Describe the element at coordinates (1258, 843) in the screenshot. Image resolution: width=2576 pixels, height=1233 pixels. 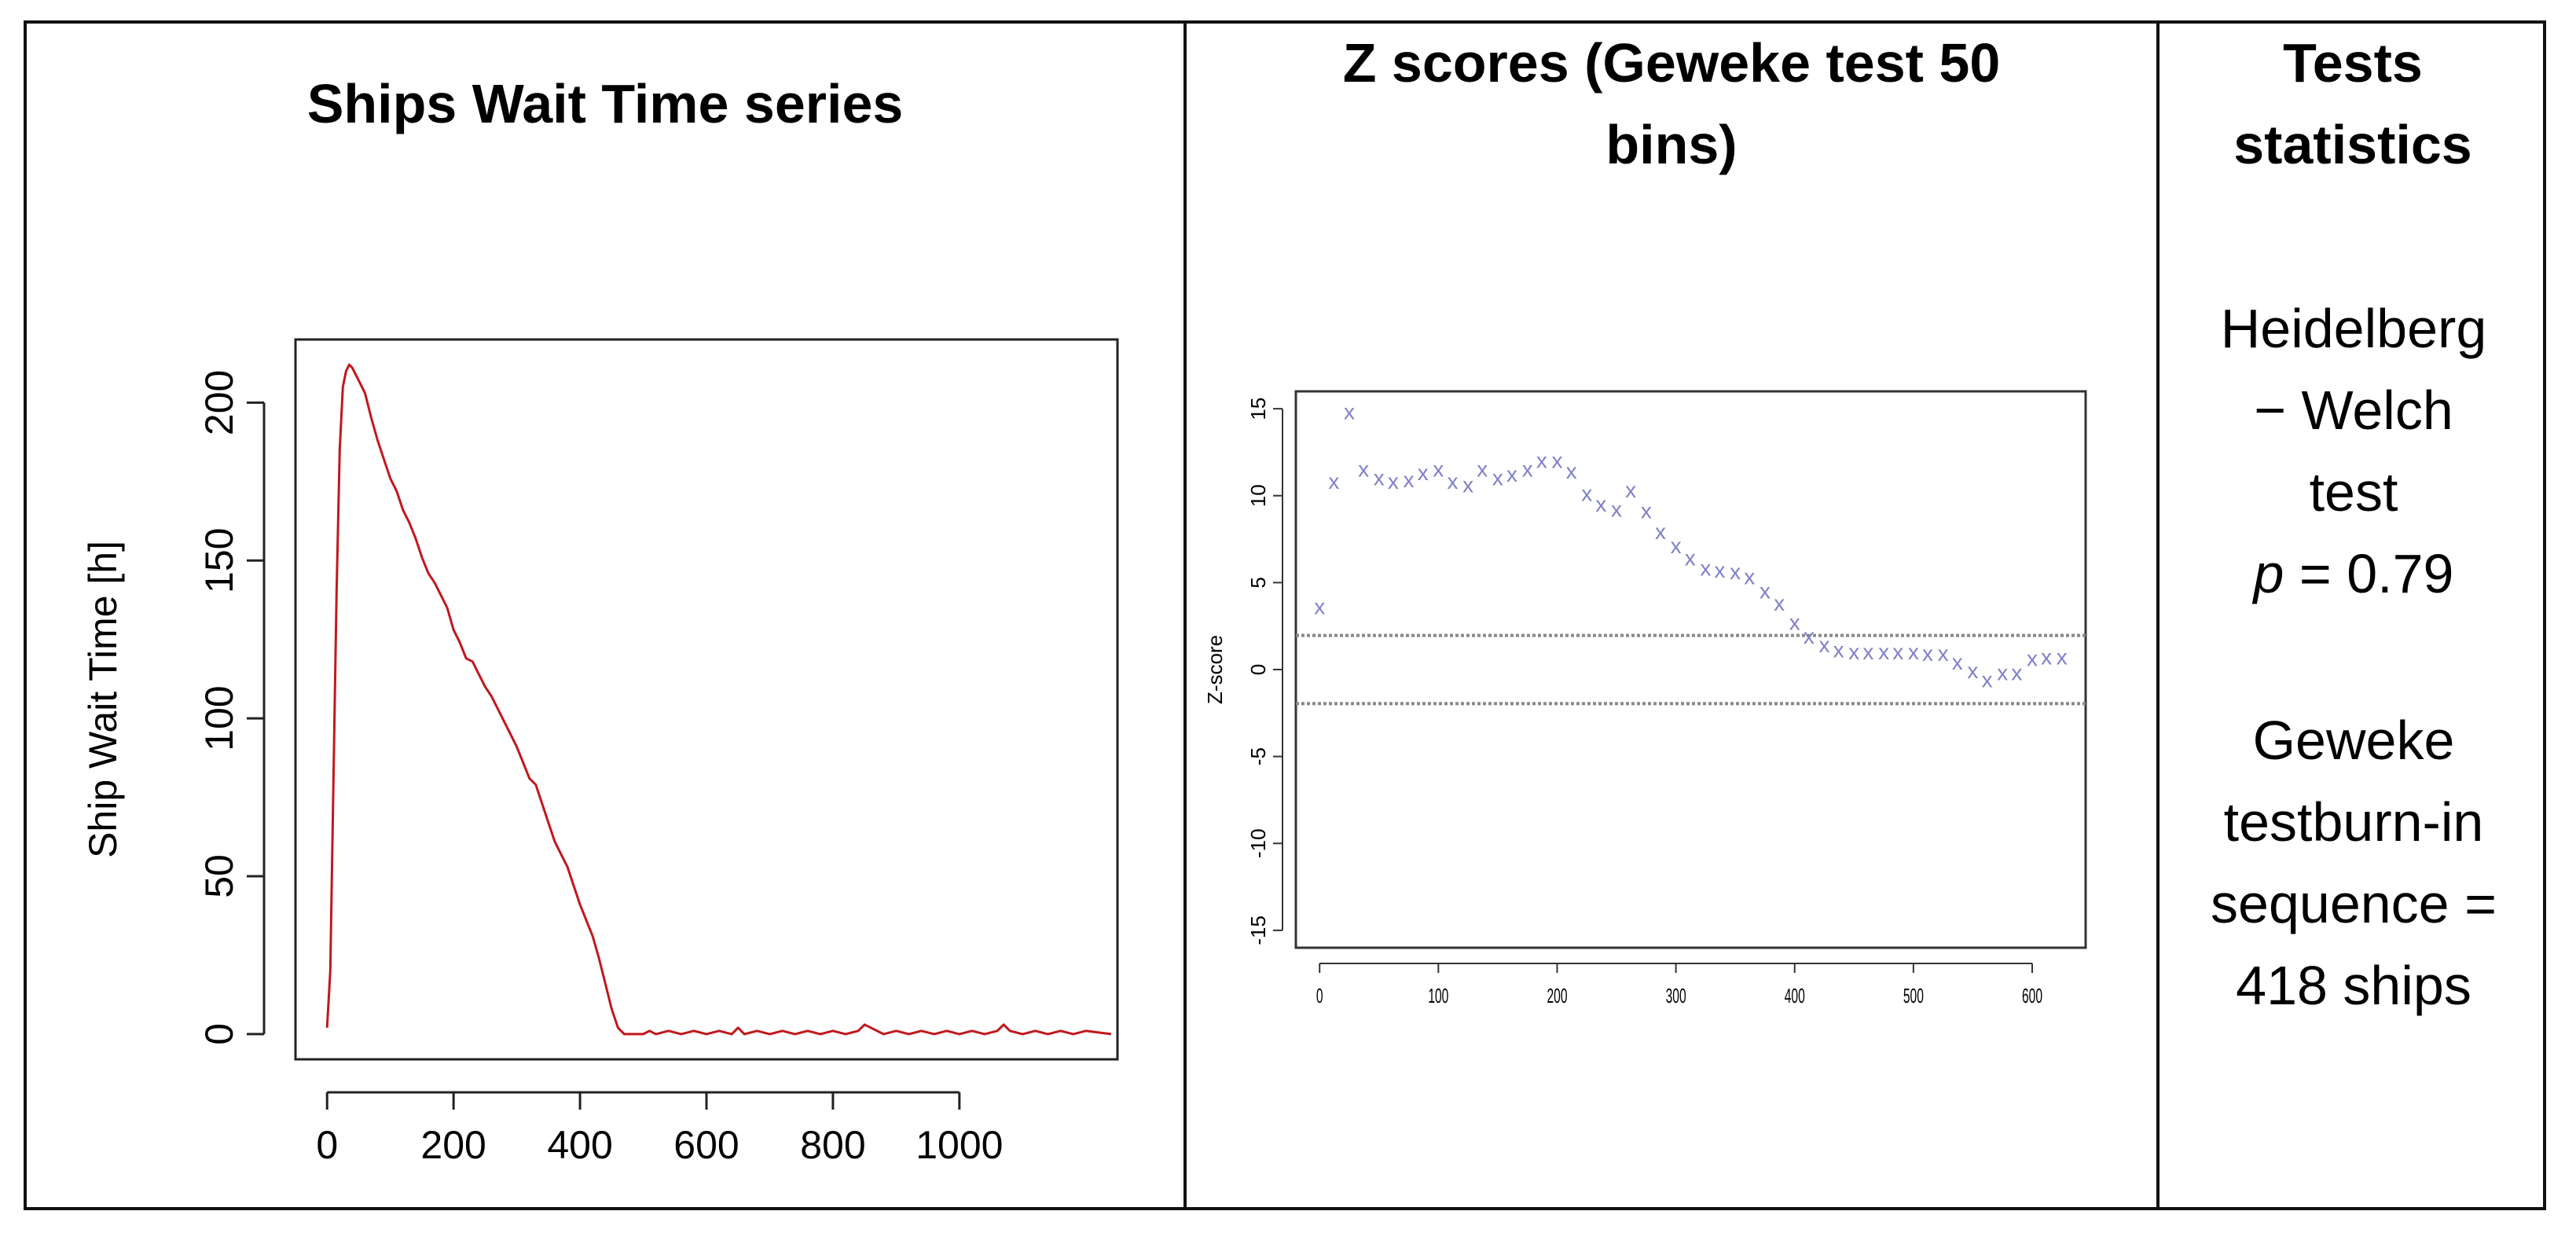
I see `y-tick-label: -10` at that location.